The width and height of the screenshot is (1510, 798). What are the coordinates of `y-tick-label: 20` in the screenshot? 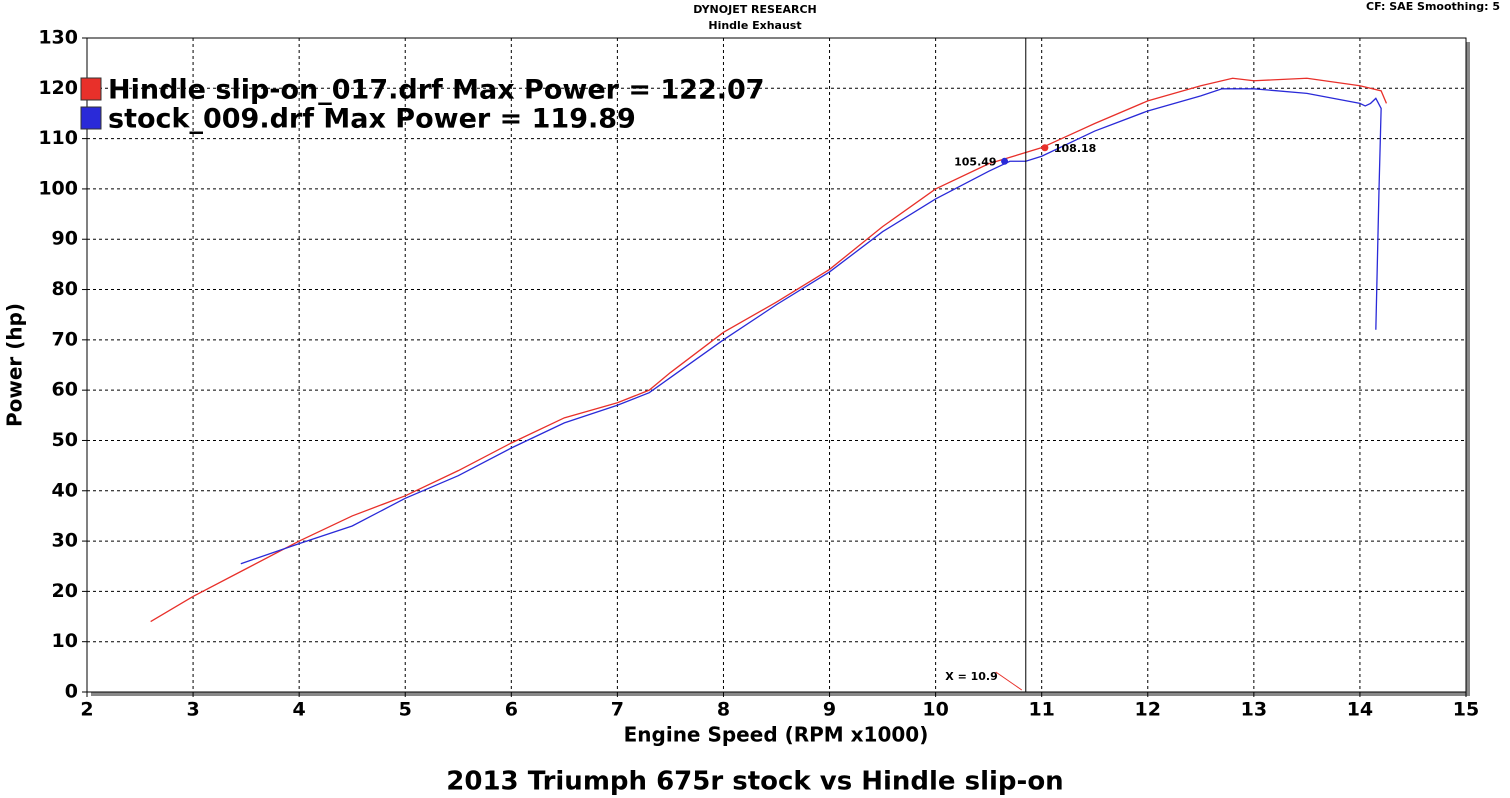 It's located at (65, 591).